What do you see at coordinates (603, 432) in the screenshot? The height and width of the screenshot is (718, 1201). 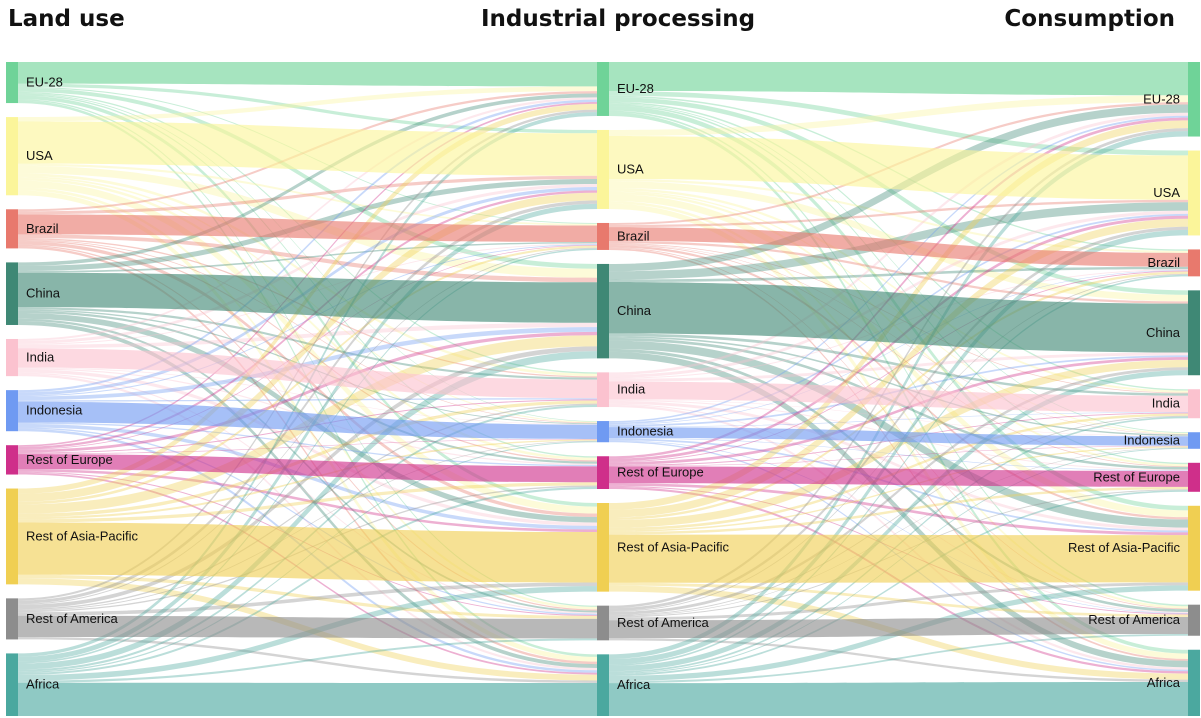 I see `node-industrial-processing-indonesia` at bounding box center [603, 432].